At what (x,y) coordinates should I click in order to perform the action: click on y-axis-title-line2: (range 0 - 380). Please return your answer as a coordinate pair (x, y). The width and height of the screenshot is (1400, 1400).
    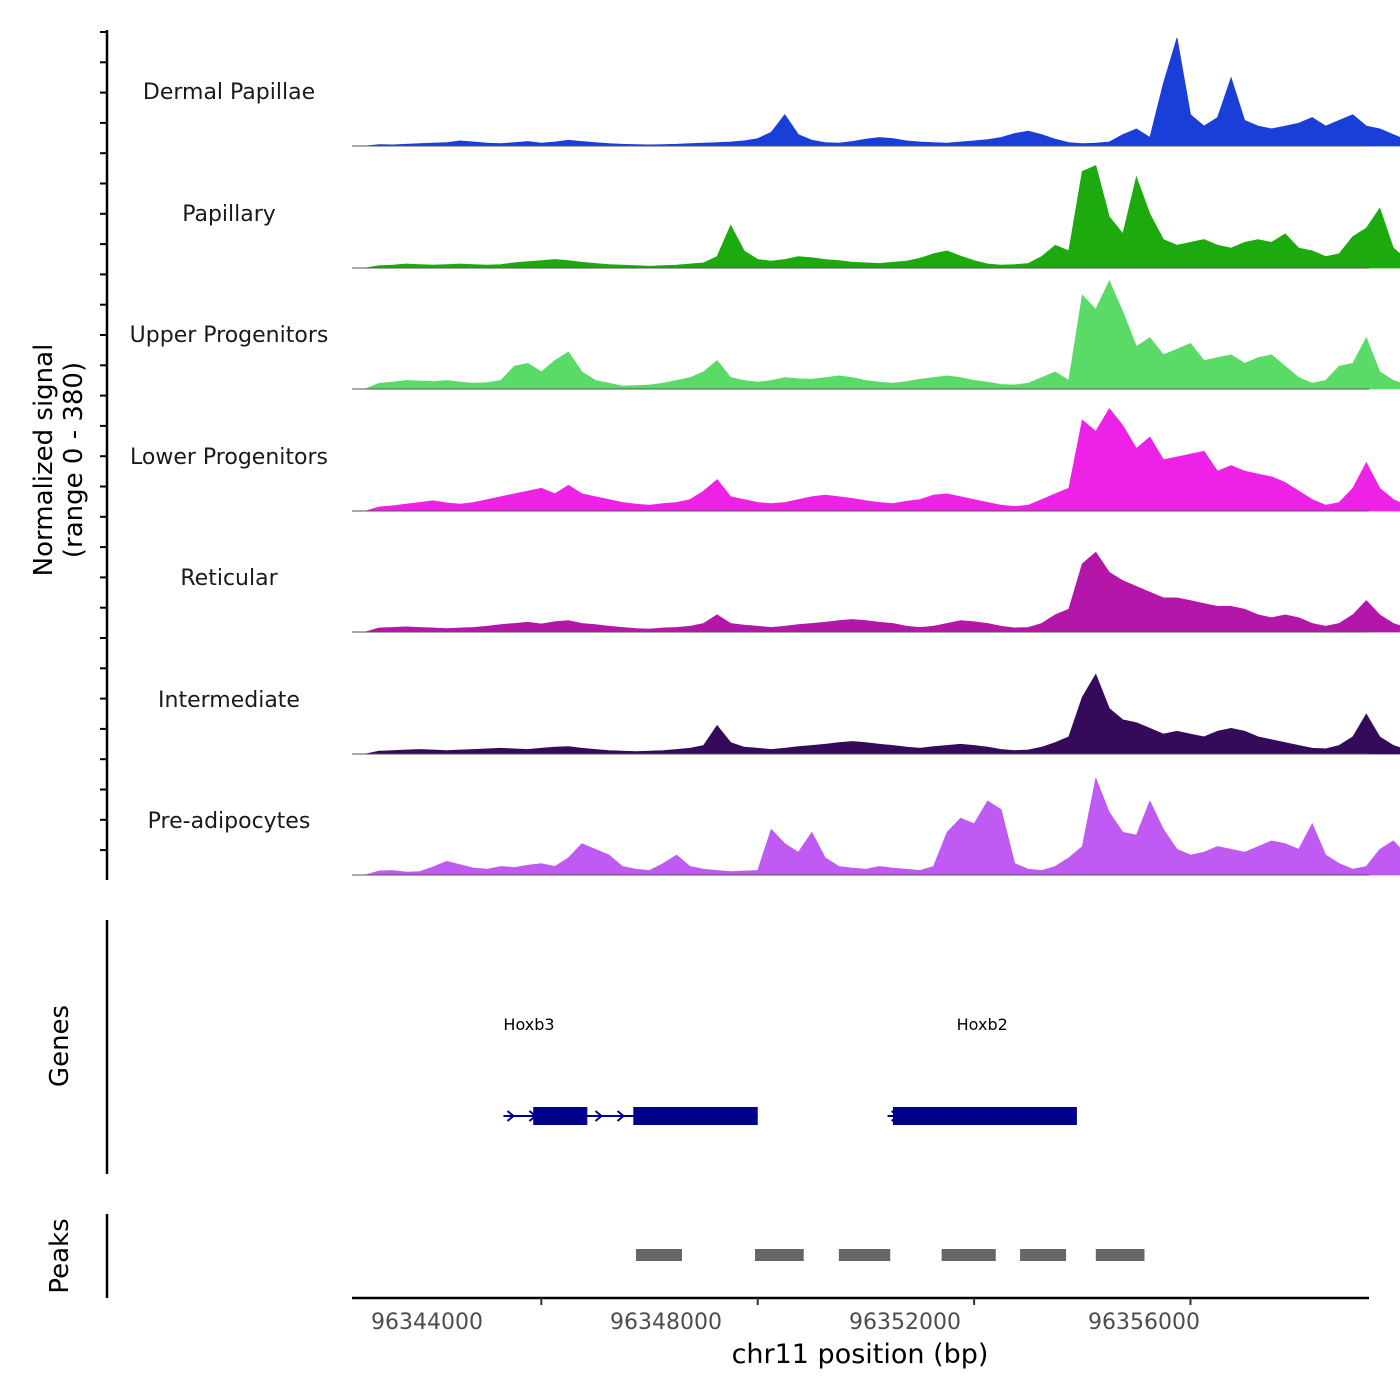
    Looking at the image, I should click on (74, 460).